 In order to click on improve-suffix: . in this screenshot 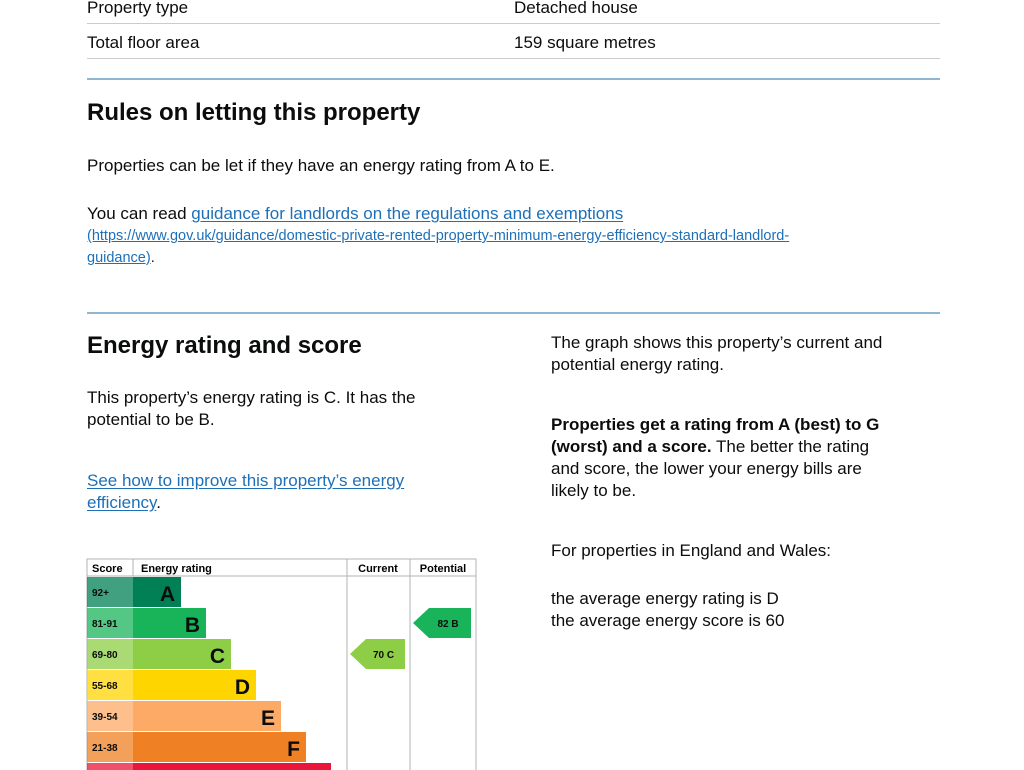, I will do `click(159, 502)`.